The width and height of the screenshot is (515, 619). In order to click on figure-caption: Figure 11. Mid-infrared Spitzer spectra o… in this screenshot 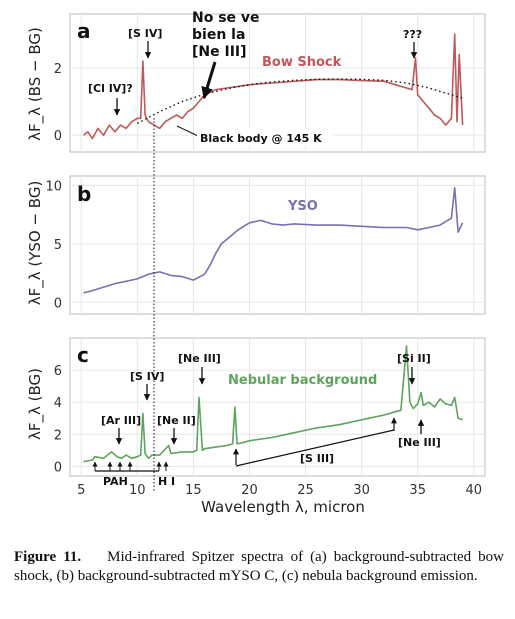, I will do `click(259, 567)`.